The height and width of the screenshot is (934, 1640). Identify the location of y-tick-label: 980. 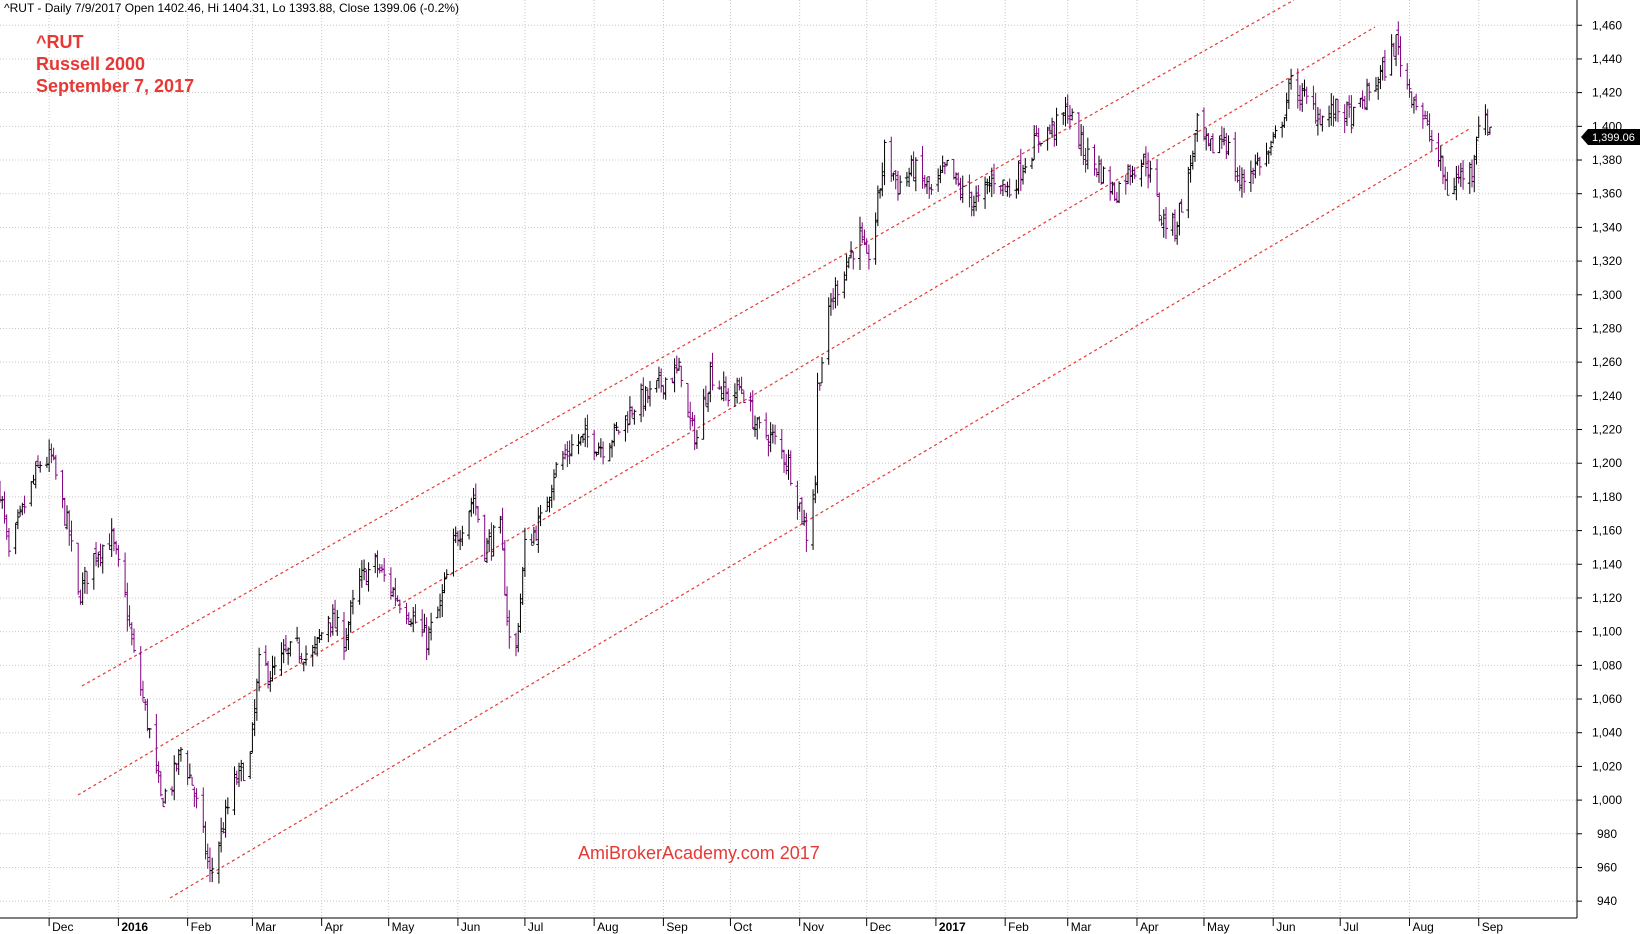
(1607, 834).